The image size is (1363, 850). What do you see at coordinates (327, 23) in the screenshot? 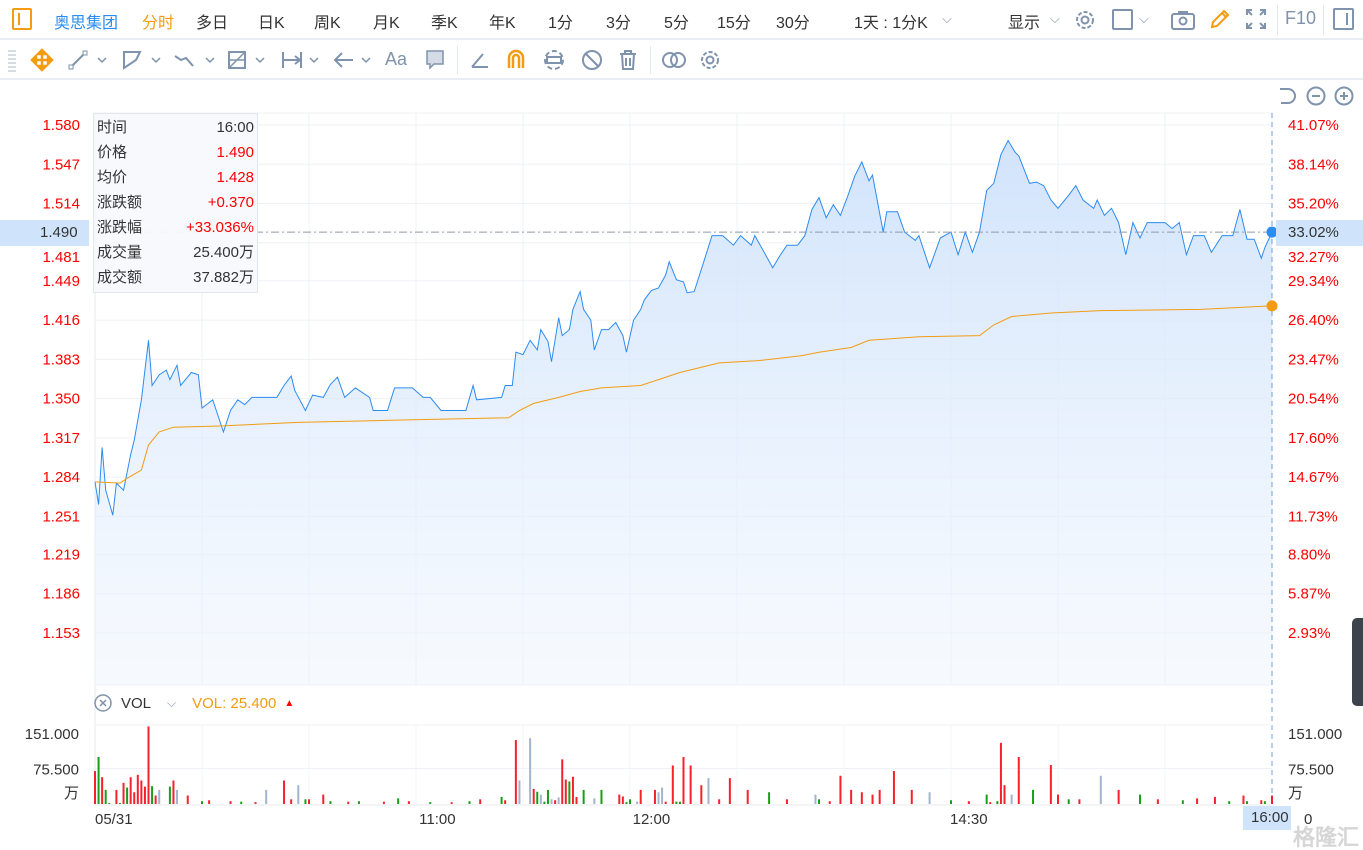
I see `tab-3: 周K` at bounding box center [327, 23].